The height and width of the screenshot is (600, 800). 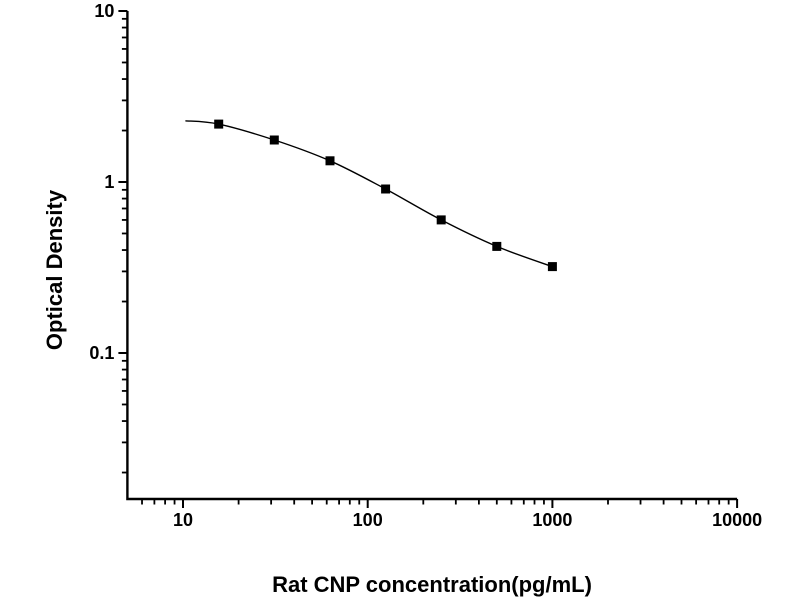 What do you see at coordinates (371, 195) in the screenshot?
I see `data-series` at bounding box center [371, 195].